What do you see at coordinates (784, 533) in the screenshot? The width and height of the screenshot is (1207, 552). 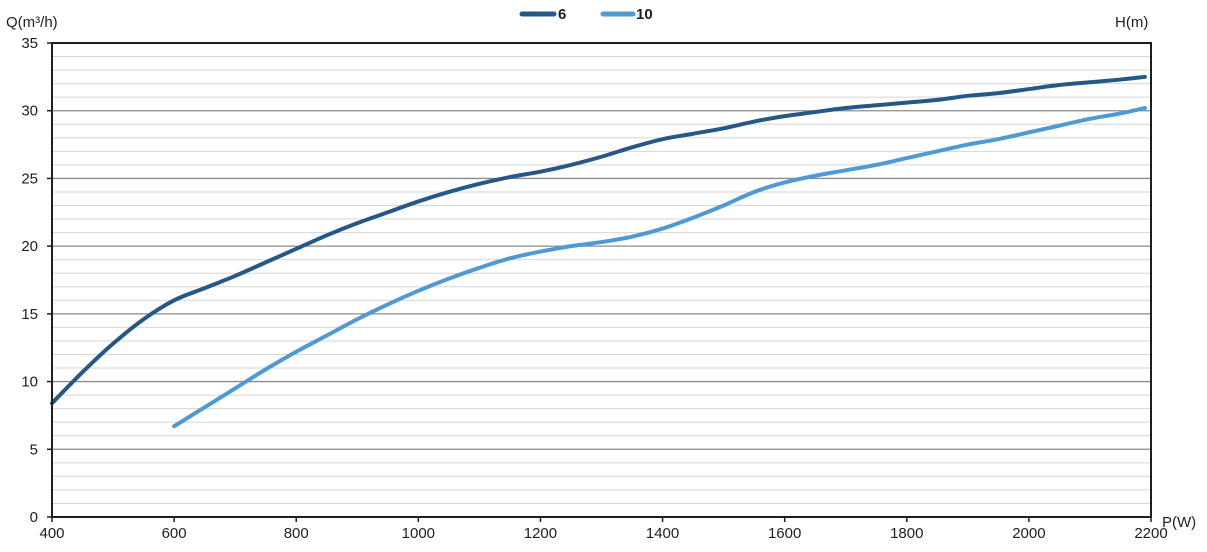 I see `x-tick-label: 1600` at bounding box center [784, 533].